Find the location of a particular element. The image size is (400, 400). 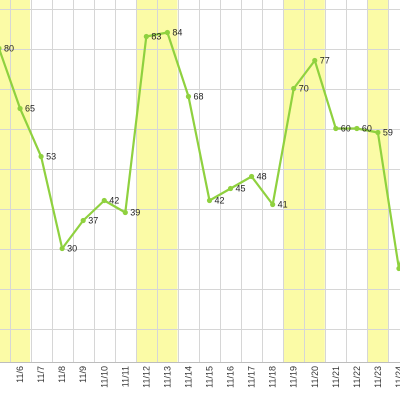

data-label: 45 is located at coordinates (241, 189).